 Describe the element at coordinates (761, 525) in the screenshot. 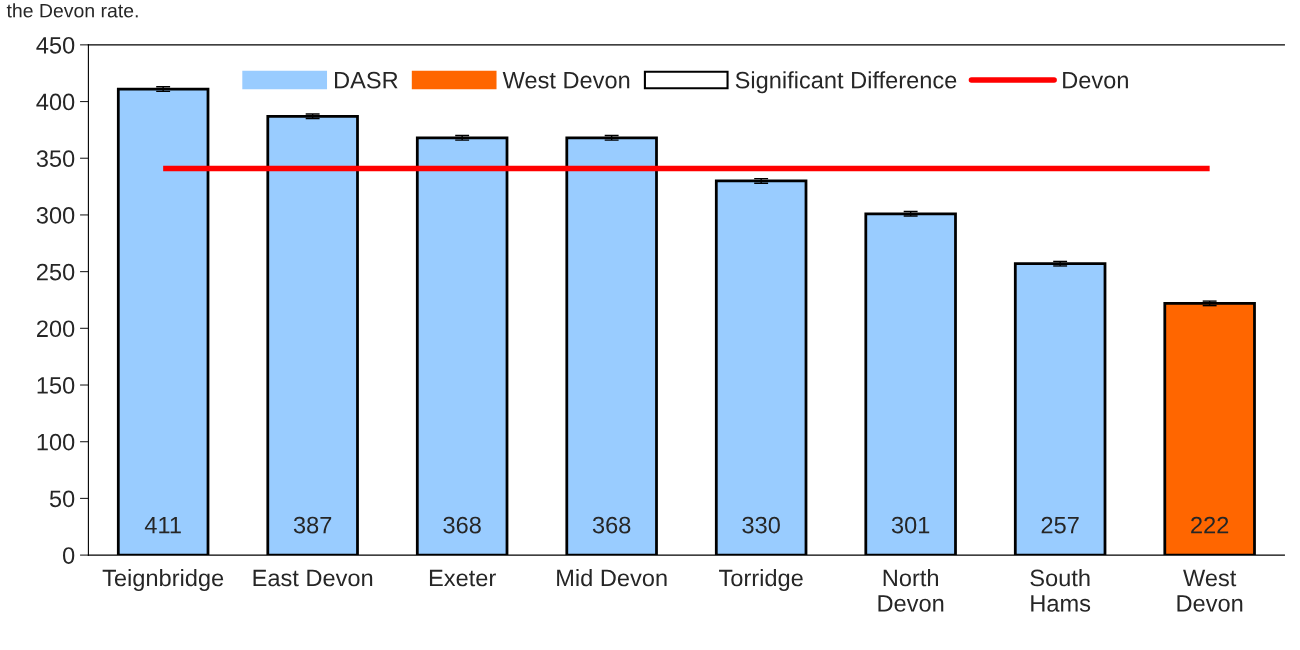

I see `data-label: 330` at that location.